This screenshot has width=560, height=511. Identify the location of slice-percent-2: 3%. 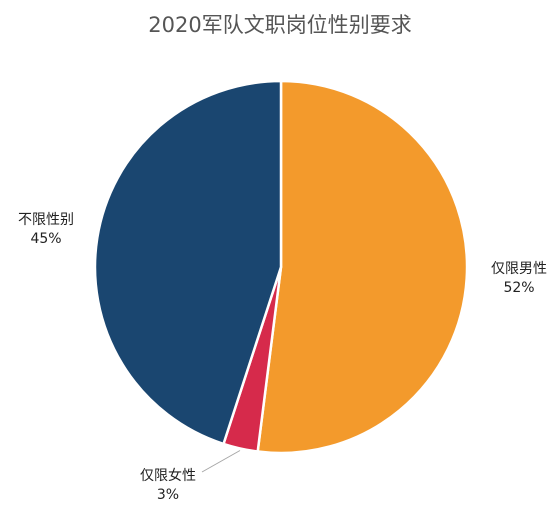
(168, 495).